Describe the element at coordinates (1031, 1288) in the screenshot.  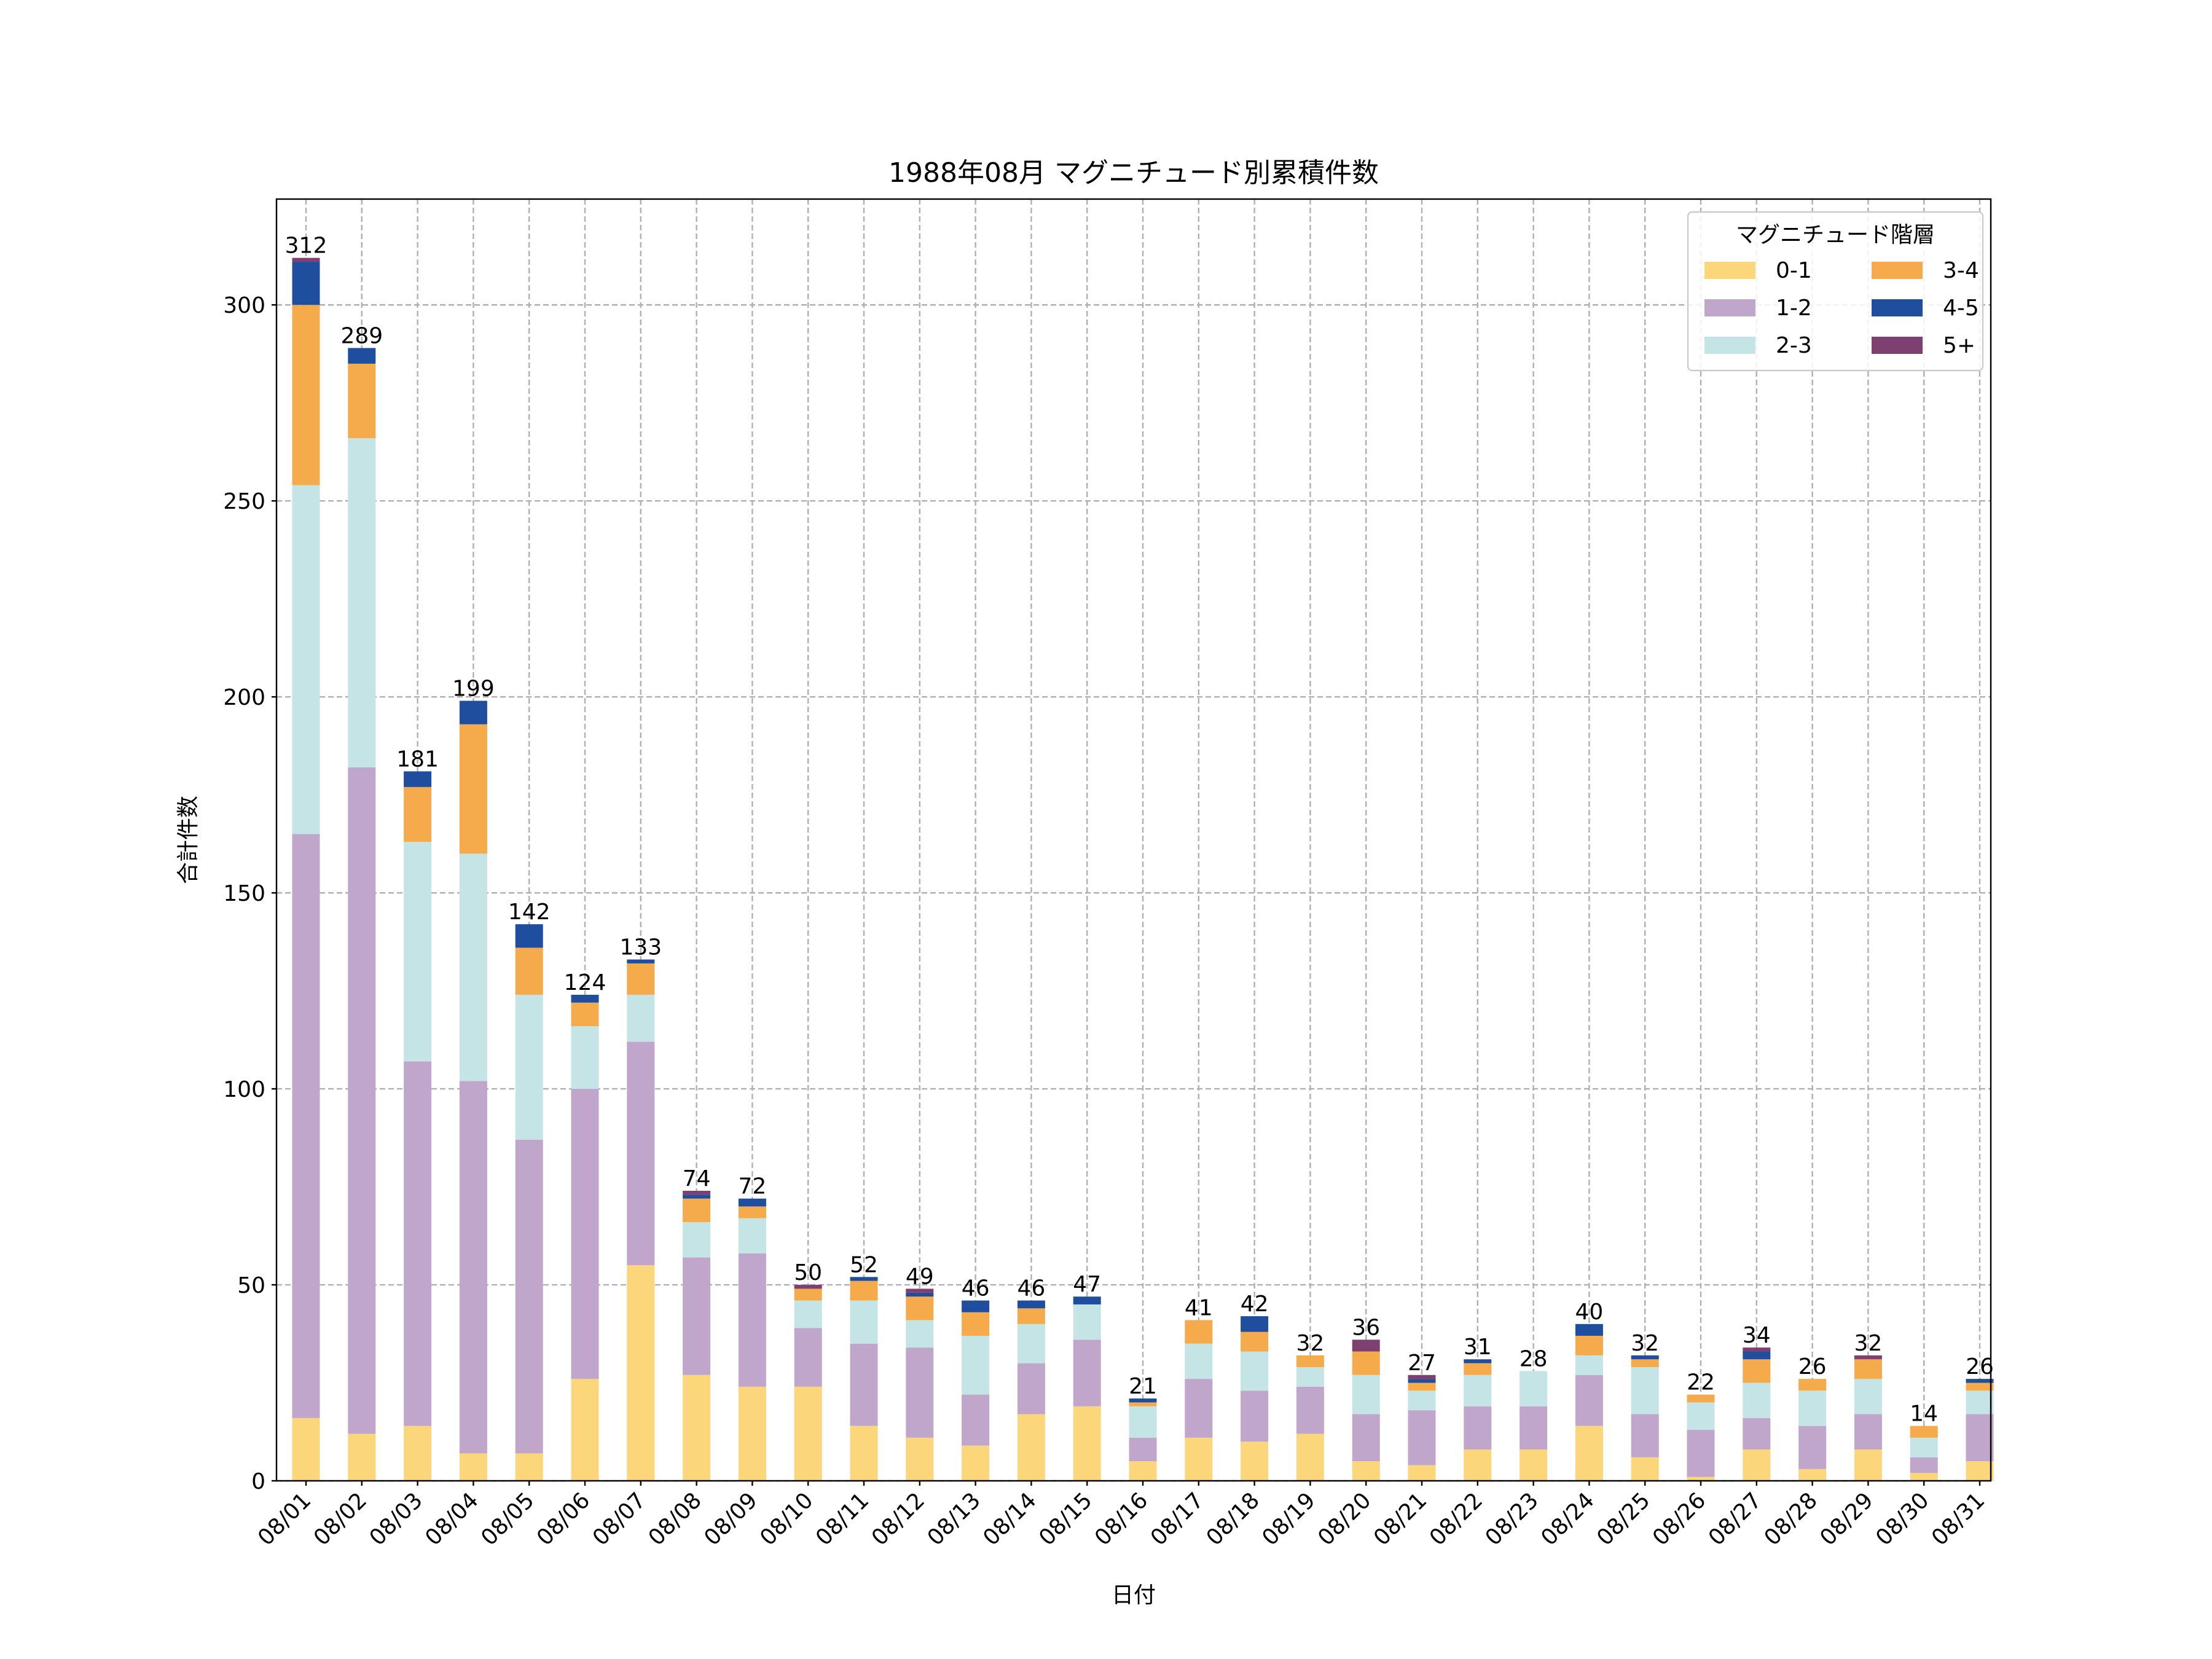
I see `bar-total-label: 46` at that location.